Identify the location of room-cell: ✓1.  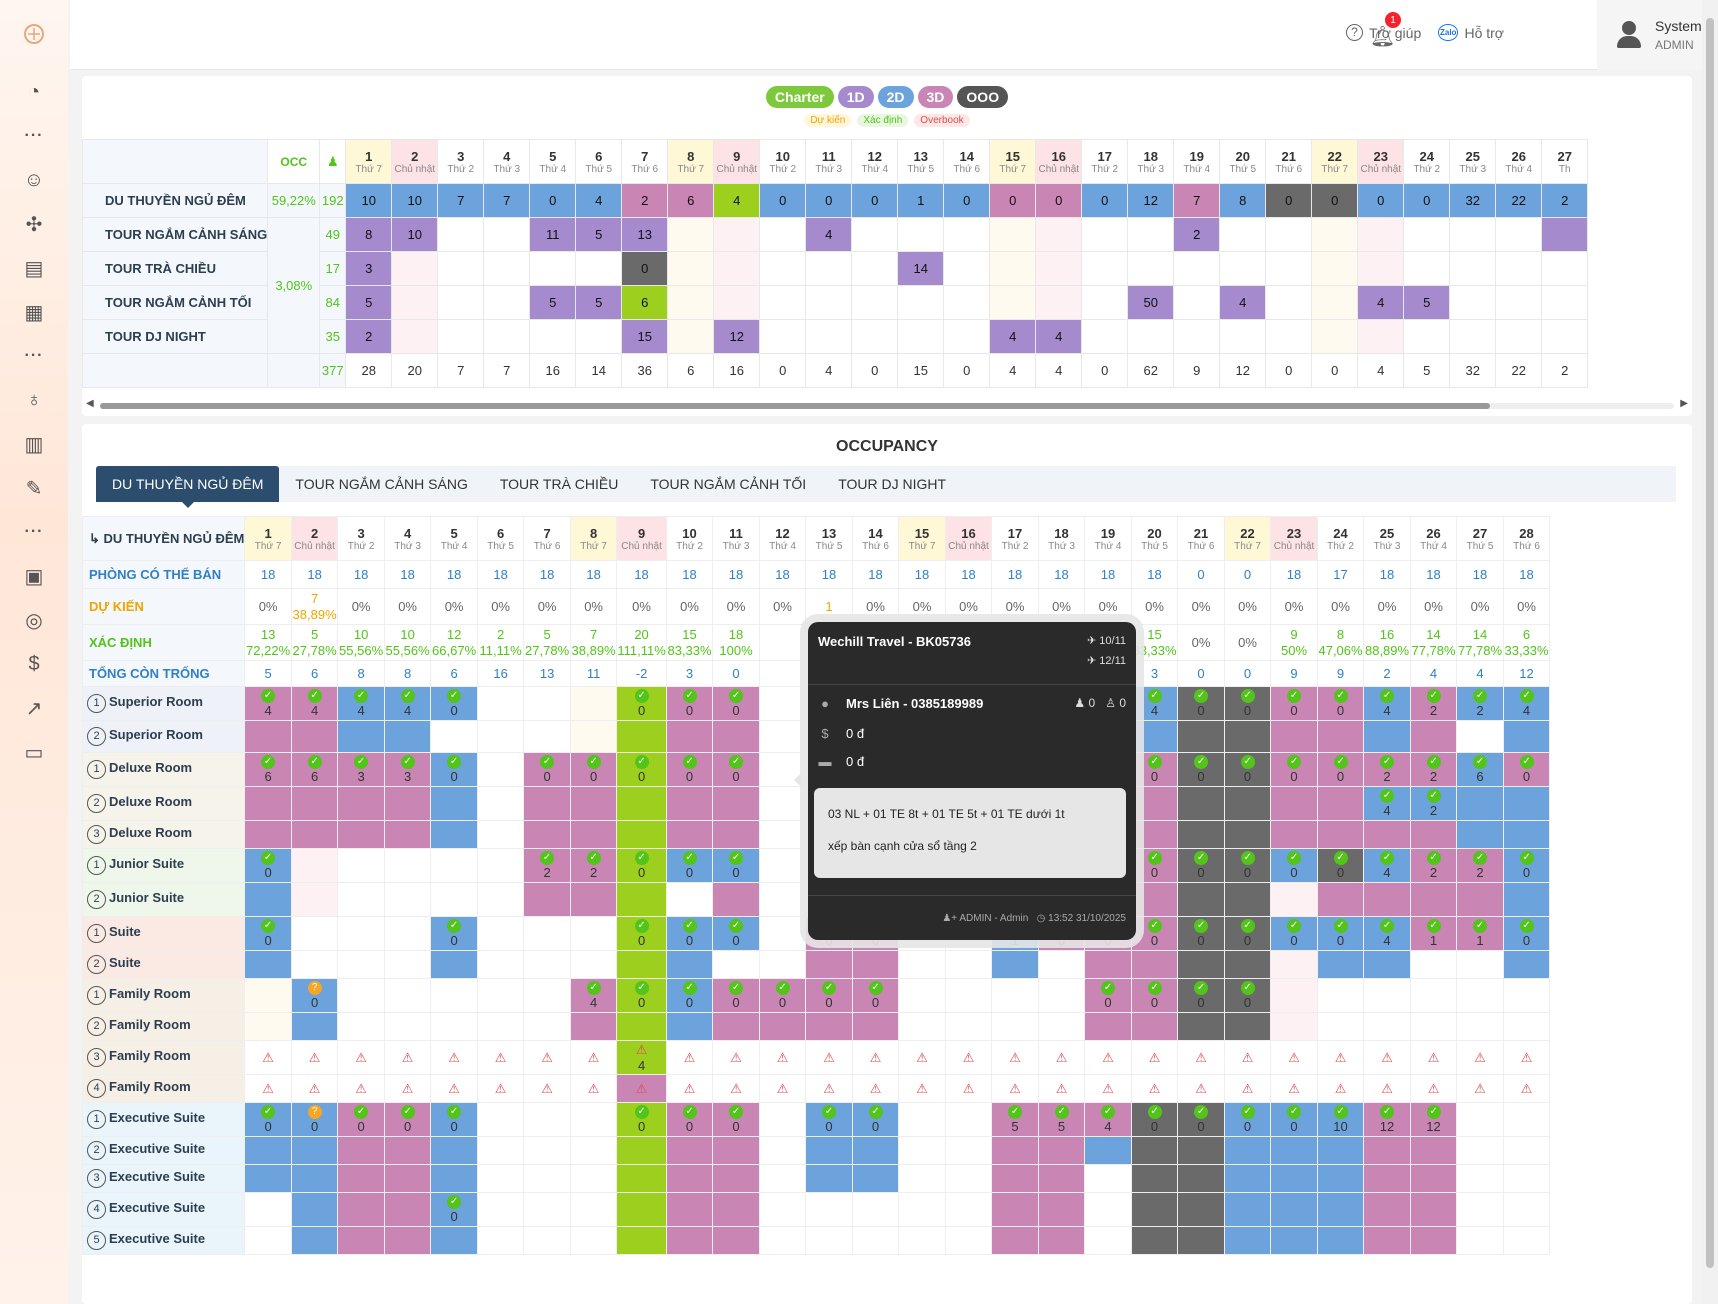
(1480, 933).